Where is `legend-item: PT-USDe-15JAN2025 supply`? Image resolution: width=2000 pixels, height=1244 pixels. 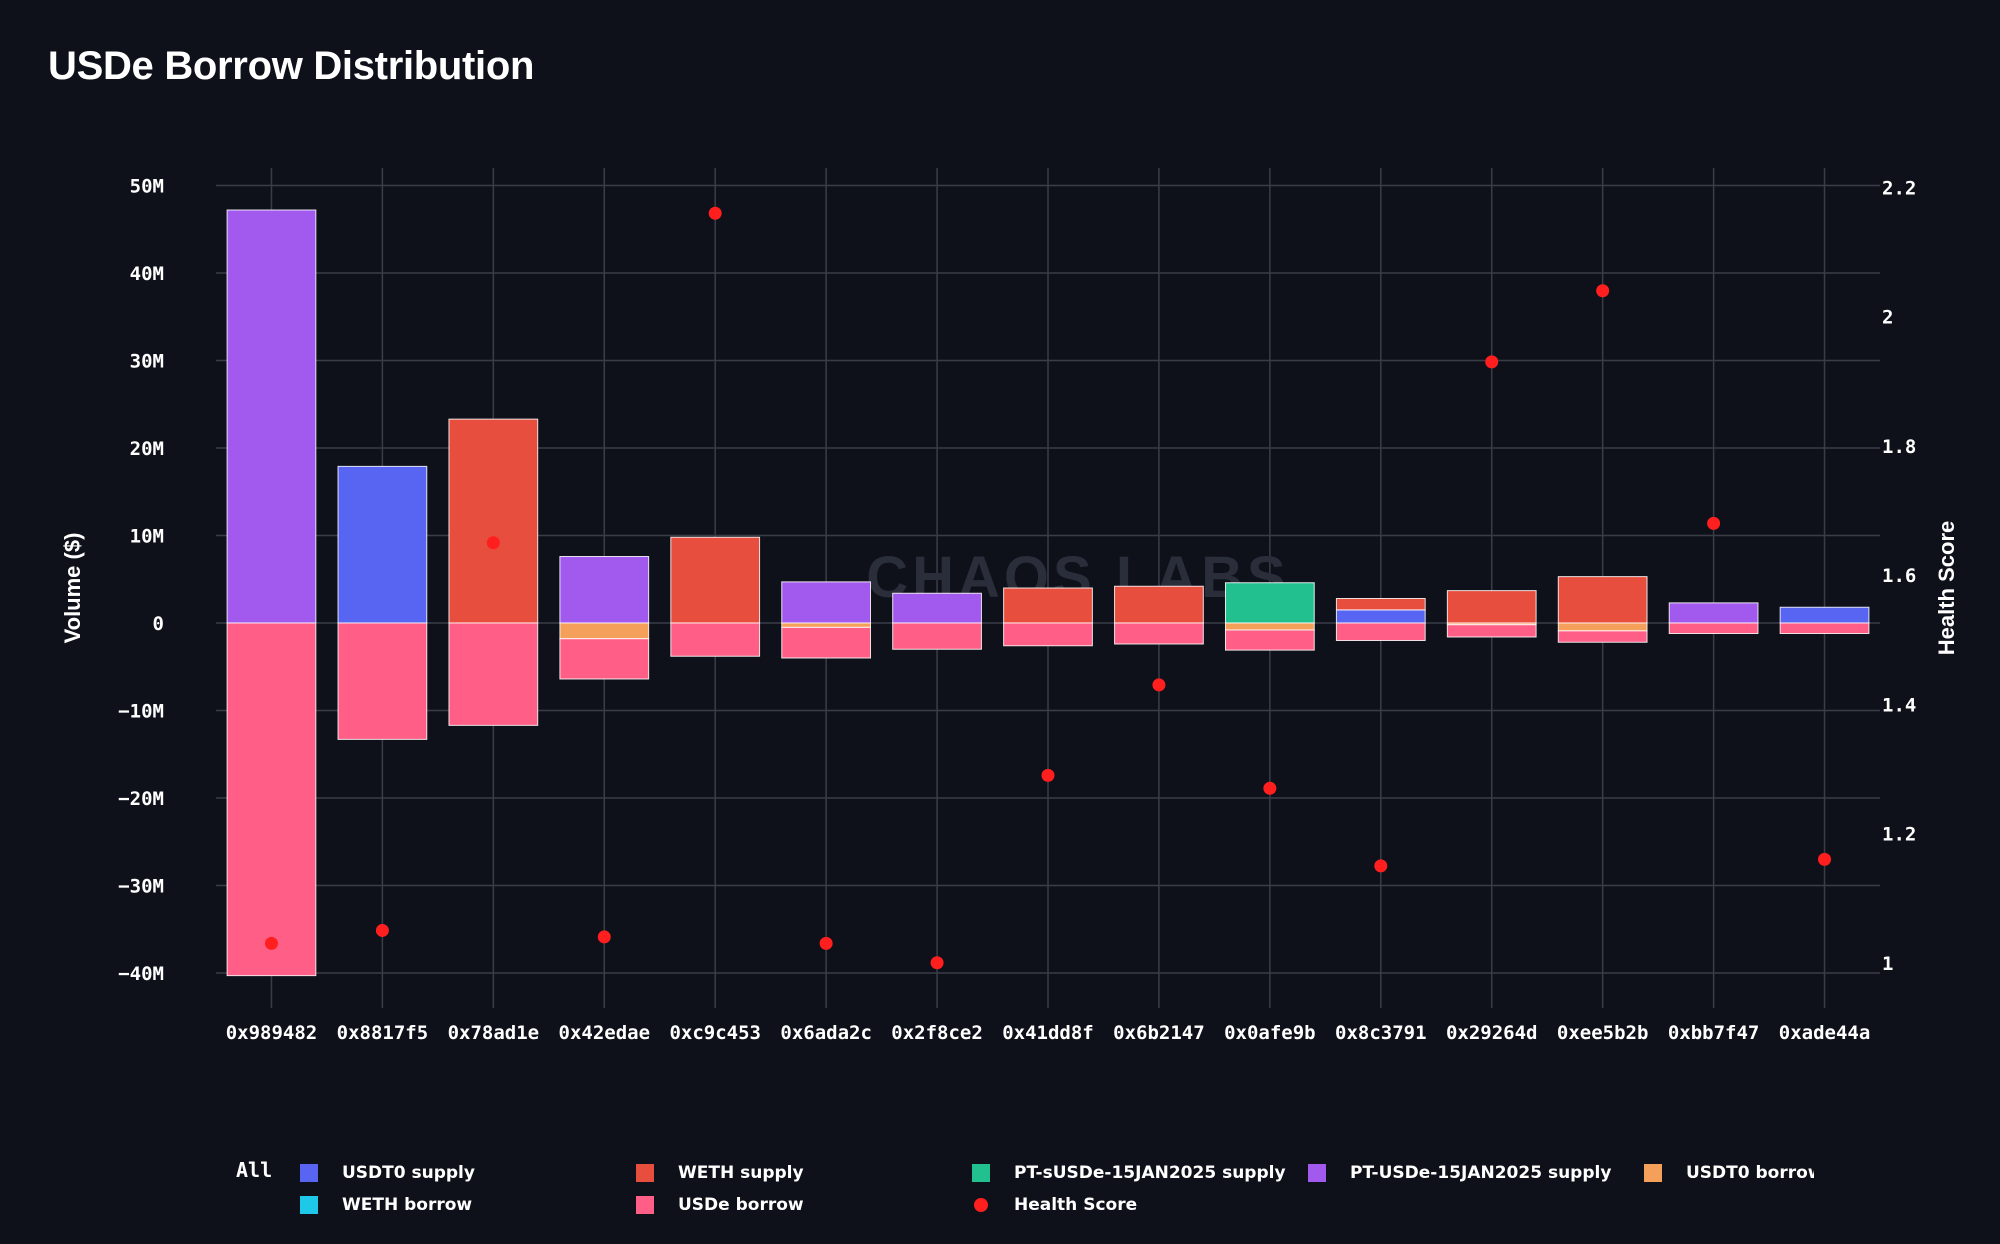 legend-item: PT-USDe-15JAN2025 supply is located at coordinates (1459, 1173).